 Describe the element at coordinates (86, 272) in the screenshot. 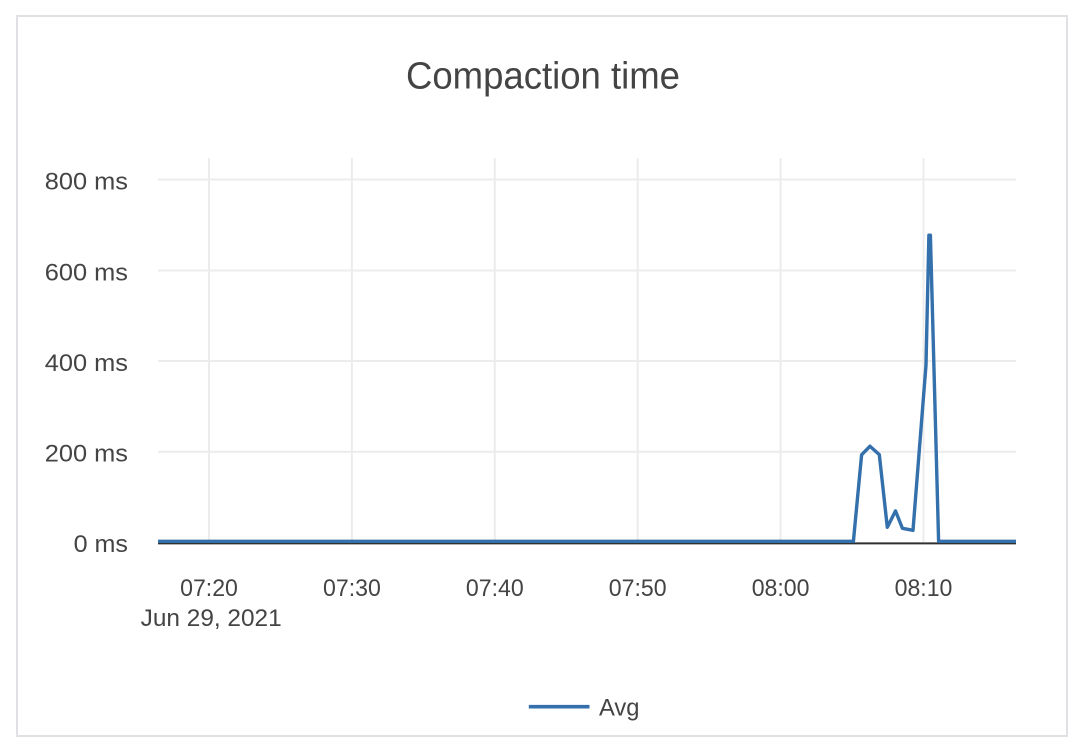

I see `svg-text: 600 ms` at that location.